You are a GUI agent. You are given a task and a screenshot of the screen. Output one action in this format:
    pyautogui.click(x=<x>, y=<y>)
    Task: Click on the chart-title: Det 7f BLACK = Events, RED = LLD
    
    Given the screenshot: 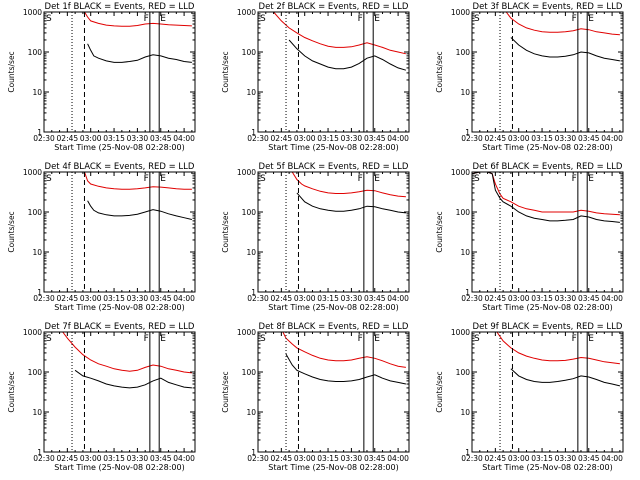 What is the action you would take?
    pyautogui.click(x=120, y=327)
    